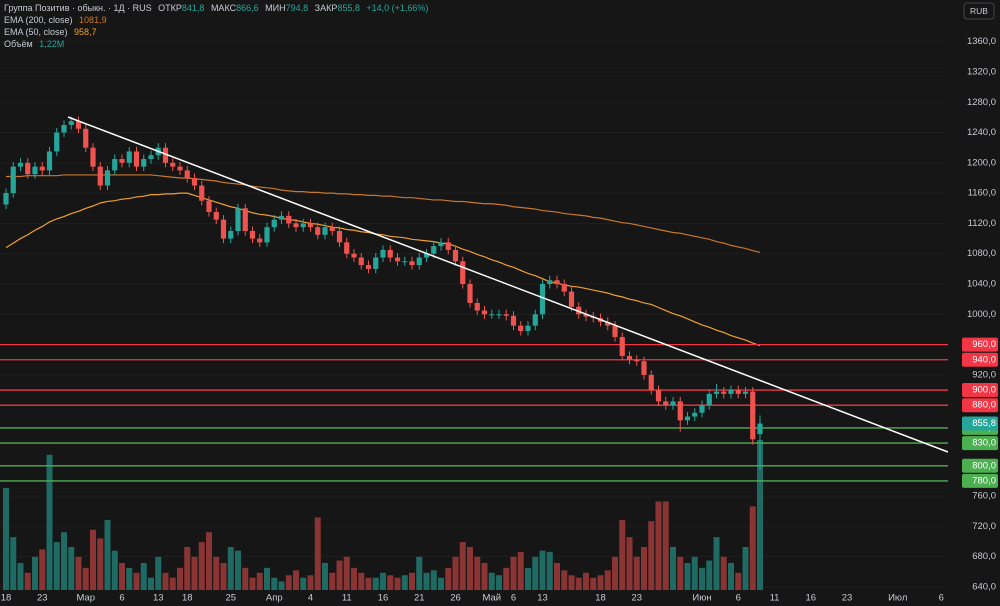 This screenshot has height=606, width=1000. What do you see at coordinates (775, 598) in the screenshot?
I see `x-tick-label: 11` at bounding box center [775, 598].